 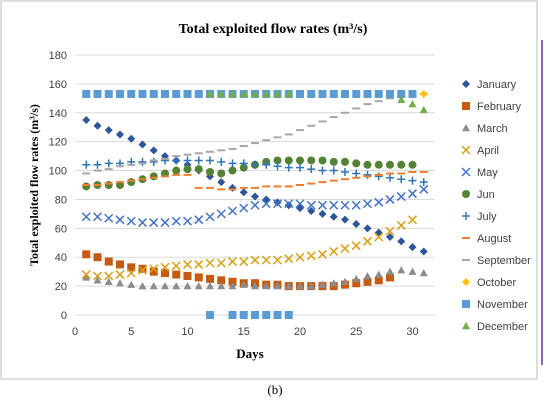 I want to click on y-tick-labels: 0 20 40 60 80 100 120 140 160 180, so click(x=58, y=186).